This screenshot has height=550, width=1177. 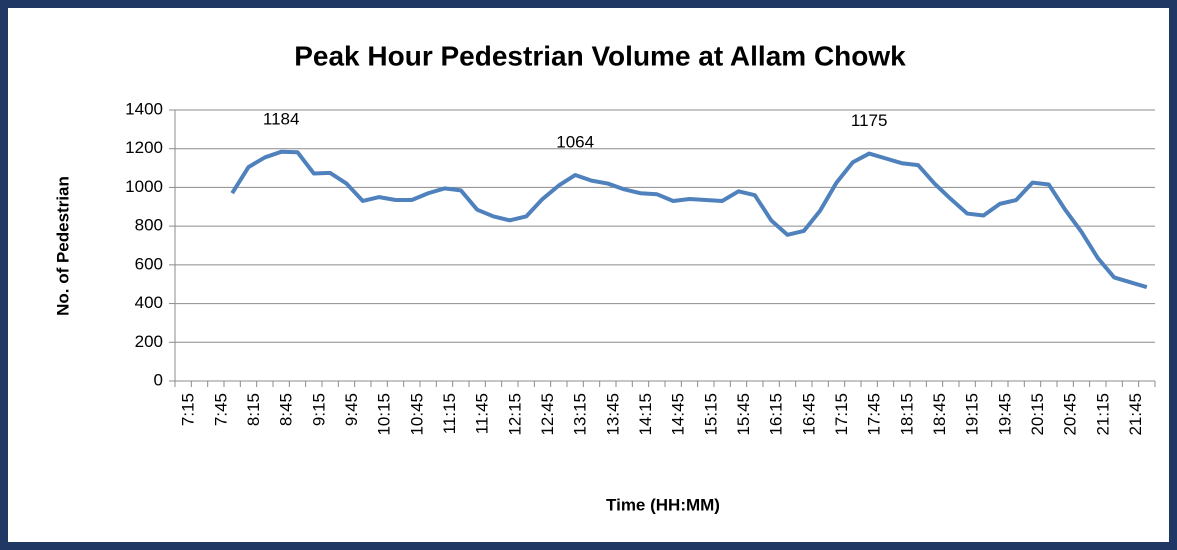 What do you see at coordinates (62, 246) in the screenshot?
I see `y-axis-title: No. of Pedestrian` at bounding box center [62, 246].